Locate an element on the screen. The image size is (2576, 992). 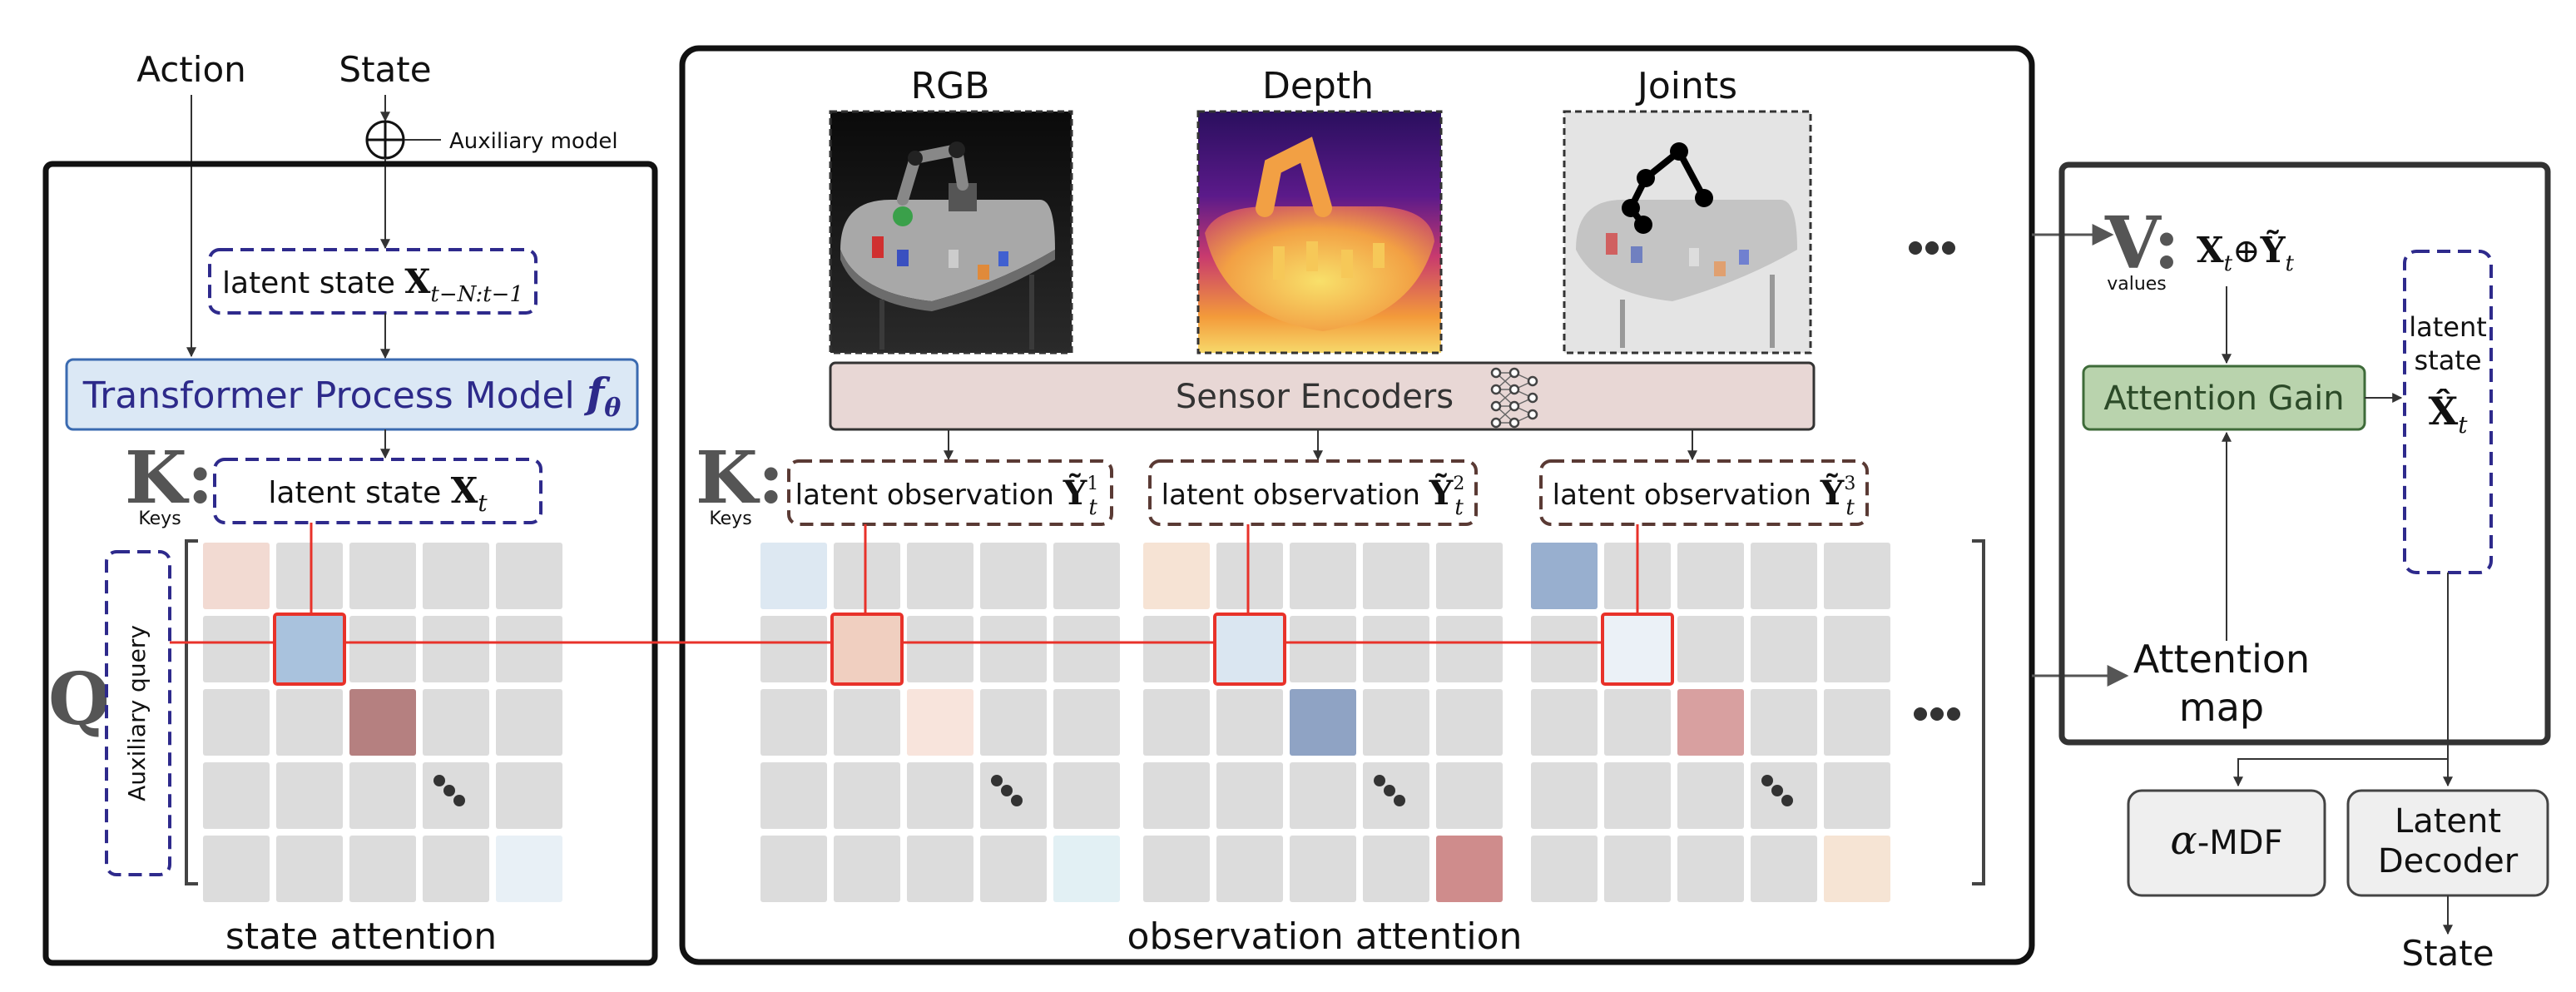
attention-map-line2: map is located at coordinates (2221, 707).